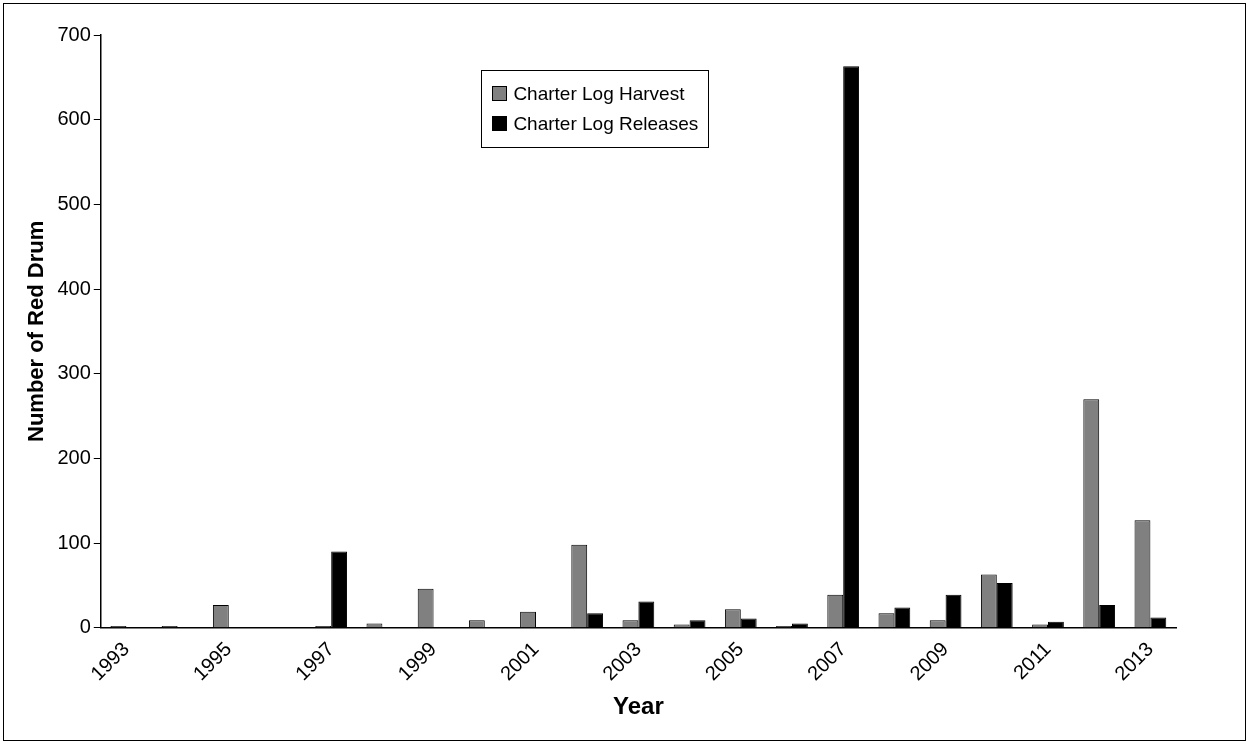  Describe the element at coordinates (74, 541) in the screenshot. I see `y-tick-label: 100` at that location.